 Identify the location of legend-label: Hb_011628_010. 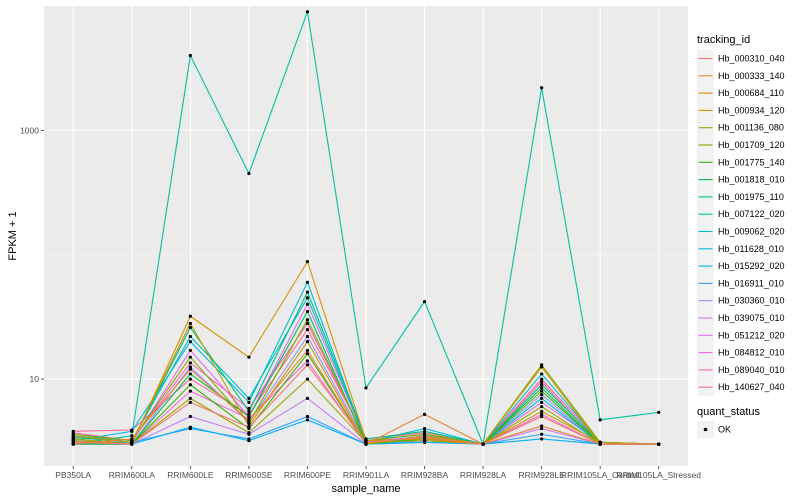
(751, 249).